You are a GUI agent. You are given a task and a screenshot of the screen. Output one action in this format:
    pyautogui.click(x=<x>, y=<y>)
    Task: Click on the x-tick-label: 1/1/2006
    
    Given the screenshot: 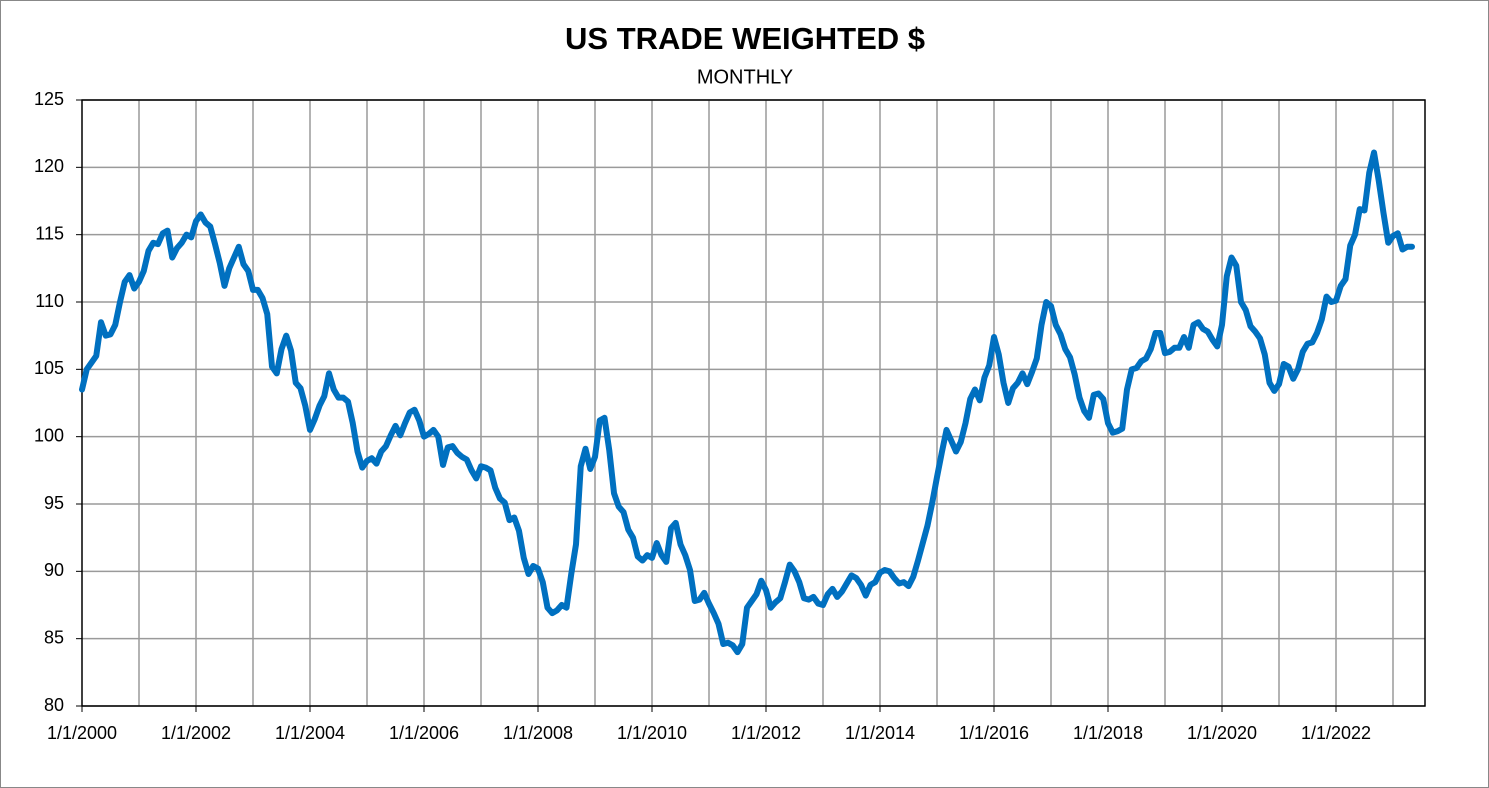 What is the action you would take?
    pyautogui.click(x=424, y=733)
    